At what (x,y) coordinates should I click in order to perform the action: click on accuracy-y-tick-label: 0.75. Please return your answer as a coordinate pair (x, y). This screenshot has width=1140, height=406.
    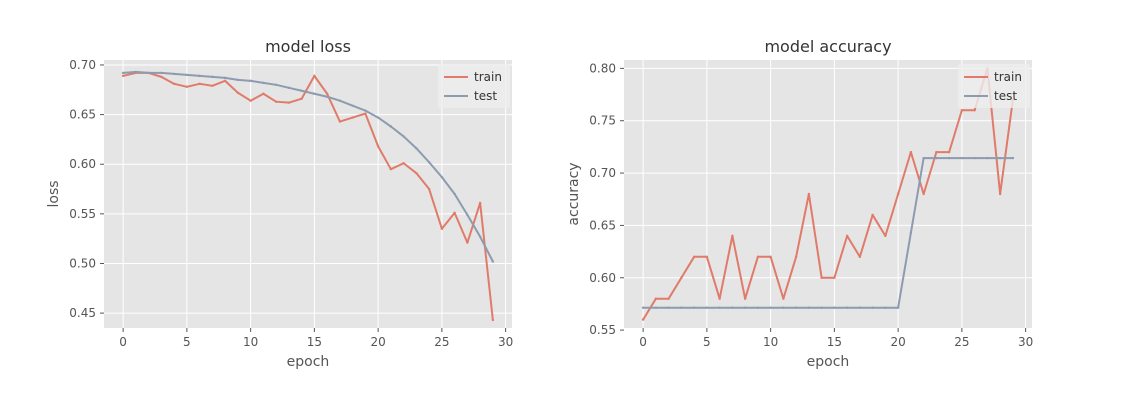
    Looking at the image, I should click on (602, 121).